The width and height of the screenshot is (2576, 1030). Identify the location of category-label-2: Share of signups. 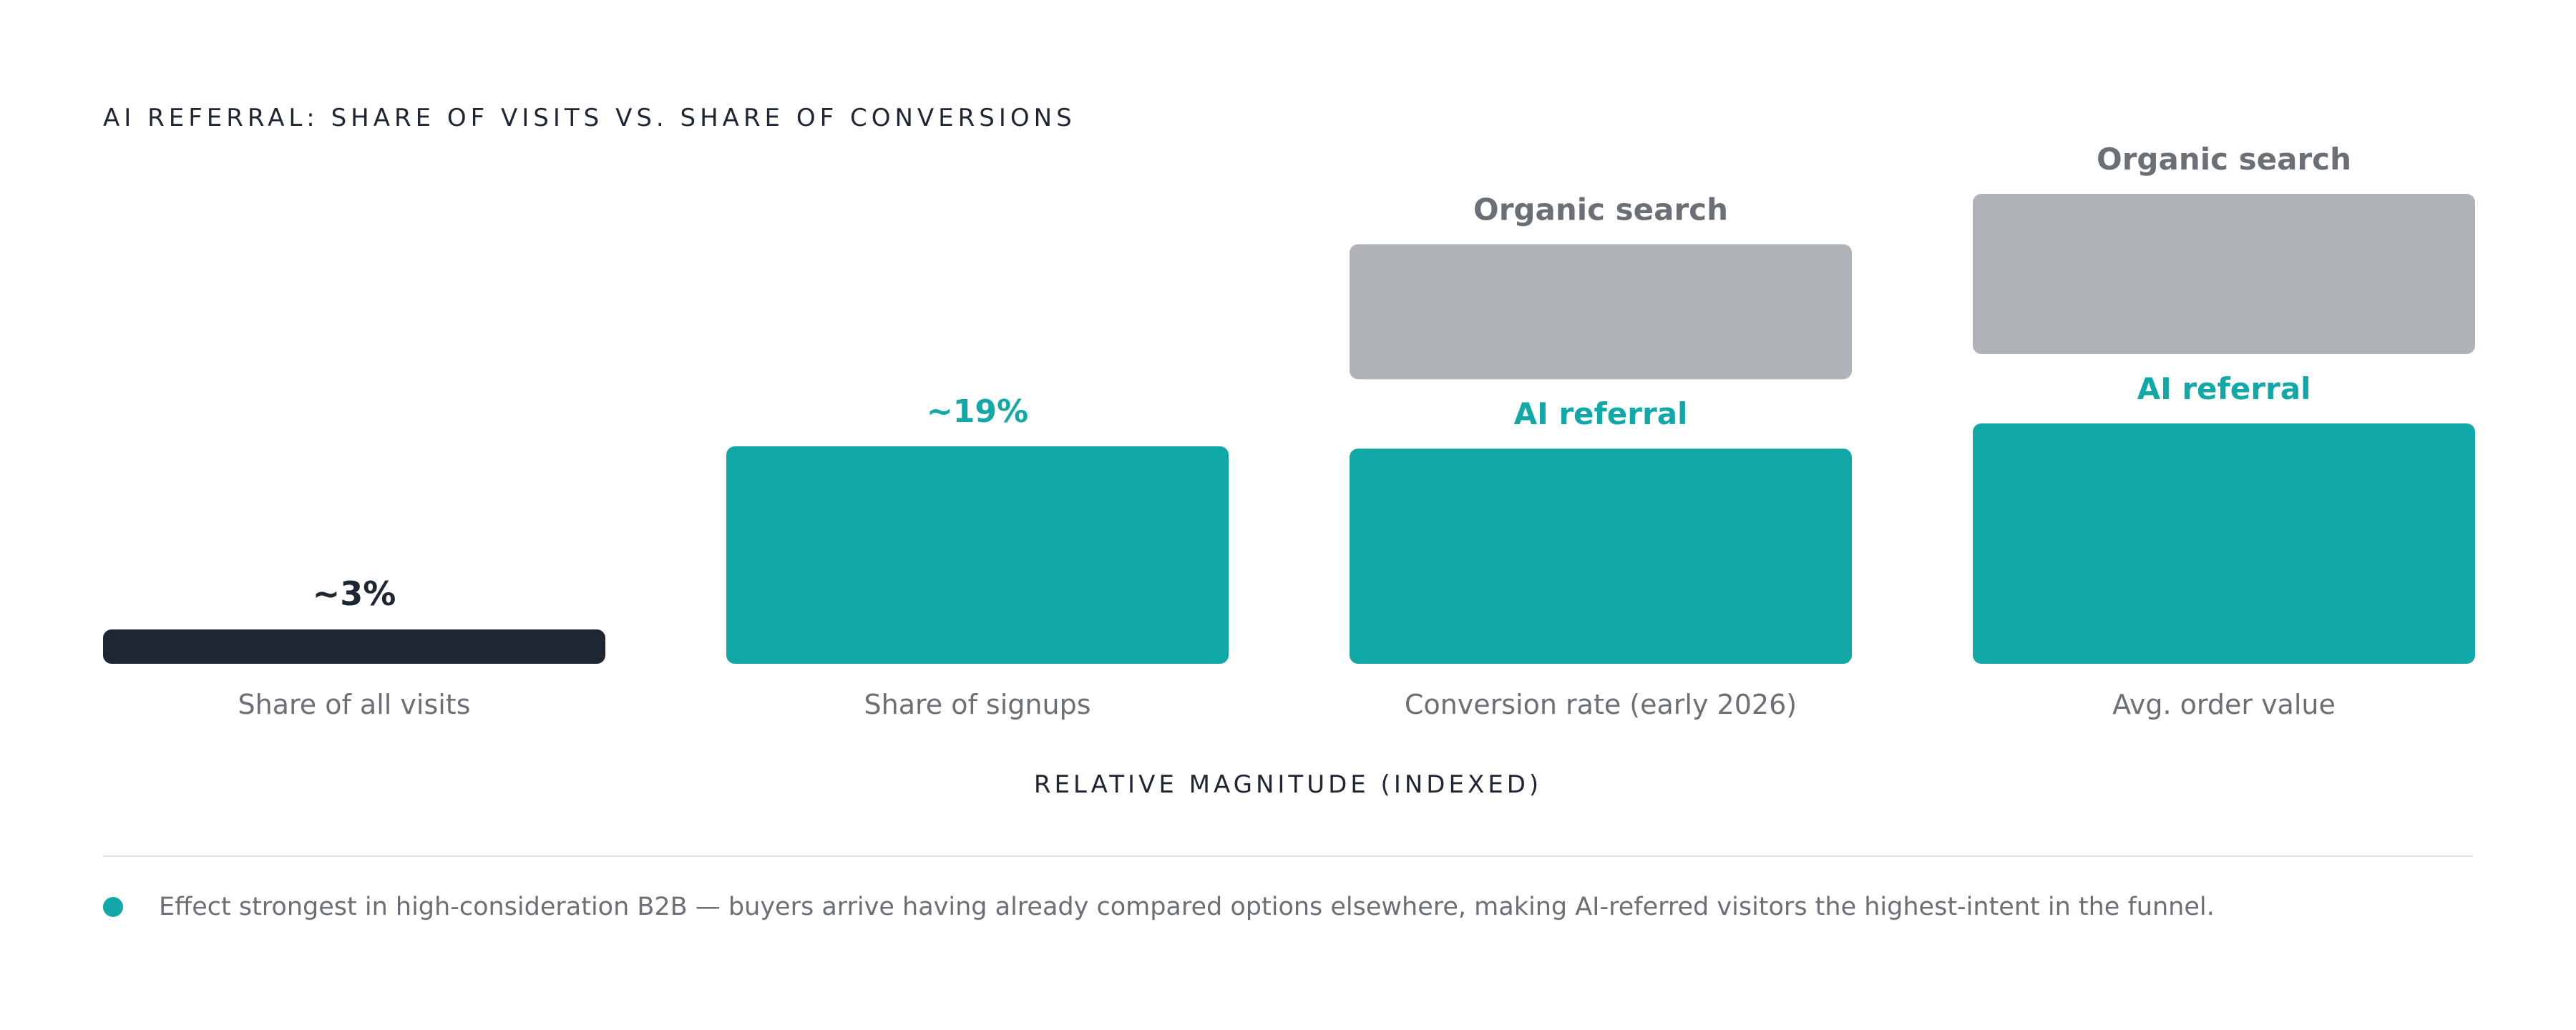
(977, 705).